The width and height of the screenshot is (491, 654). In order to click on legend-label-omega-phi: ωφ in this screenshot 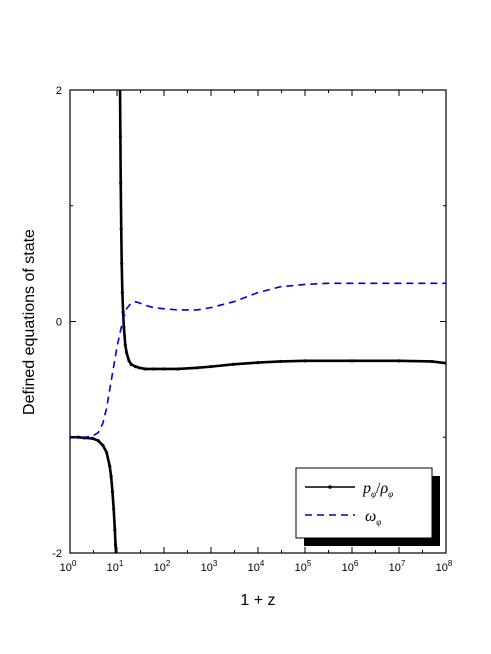, I will do `click(373, 517)`.